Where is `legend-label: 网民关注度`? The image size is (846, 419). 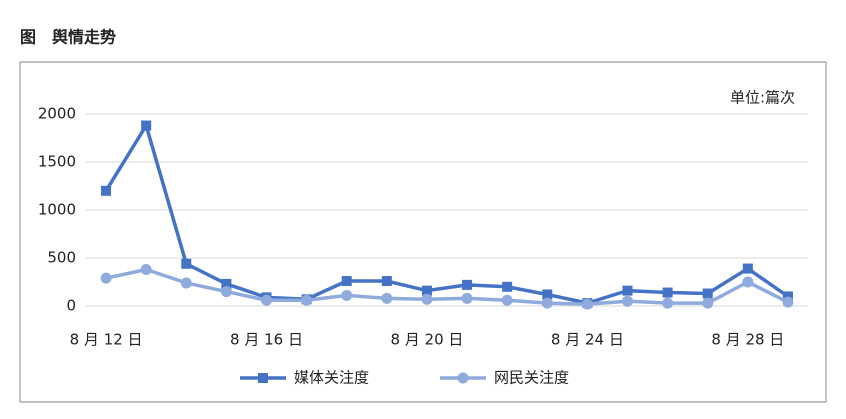 legend-label: 网民关注度 is located at coordinates (531, 378).